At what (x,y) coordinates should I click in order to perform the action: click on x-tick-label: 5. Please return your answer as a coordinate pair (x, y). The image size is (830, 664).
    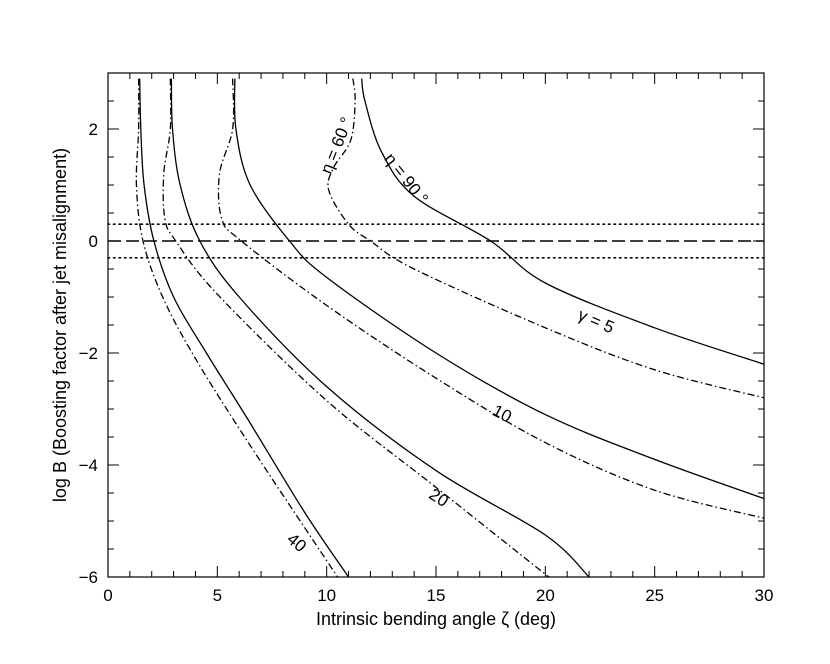
    Looking at the image, I should click on (217, 595).